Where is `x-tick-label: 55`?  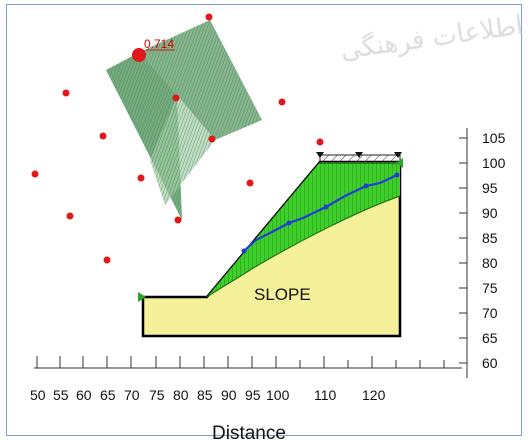
x-tick-label: 55 is located at coordinates (61, 395).